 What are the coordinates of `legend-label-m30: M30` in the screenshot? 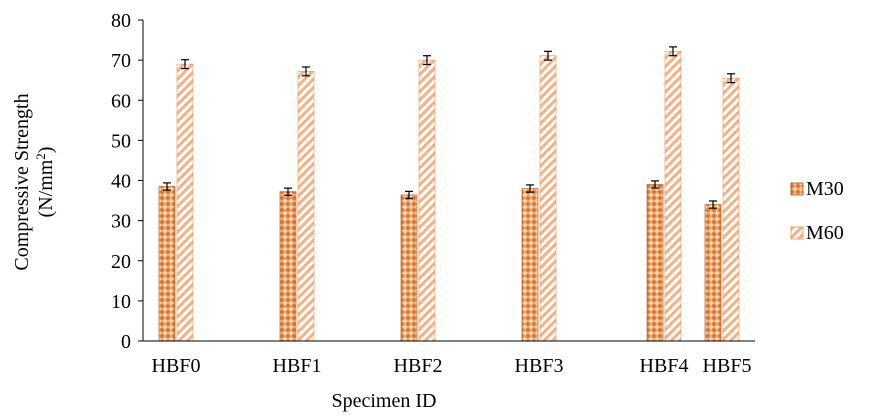 It's located at (825, 189).